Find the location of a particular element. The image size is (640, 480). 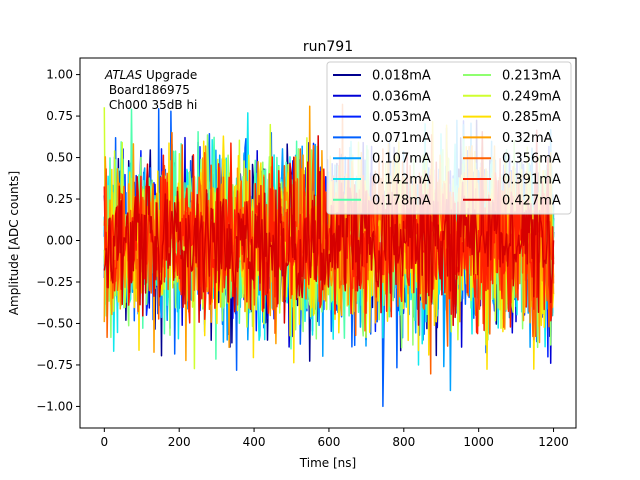

legend-label: 0.142mA is located at coordinates (401, 180).